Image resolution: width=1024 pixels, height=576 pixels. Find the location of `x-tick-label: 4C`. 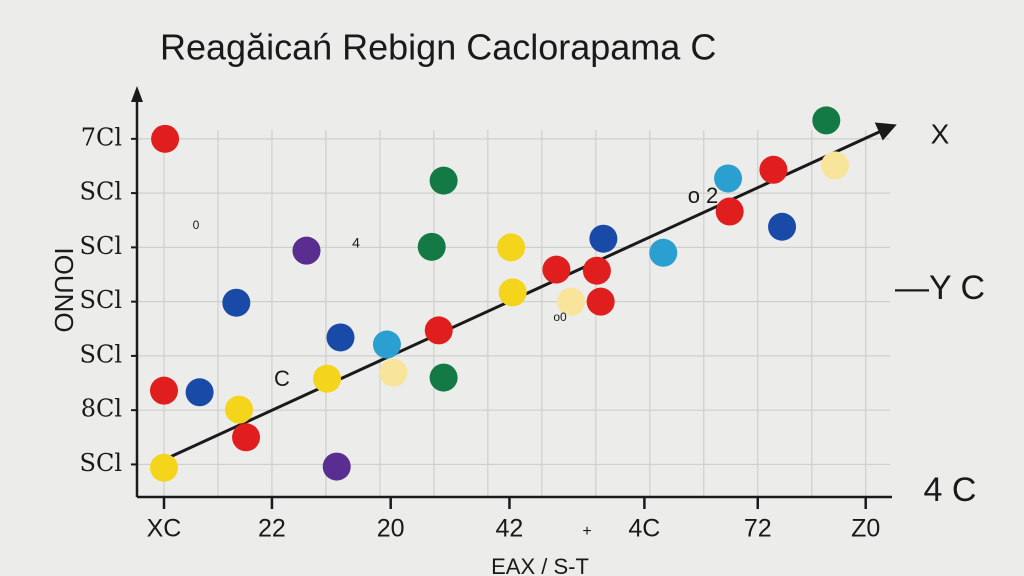

x-tick-label: 4C is located at coordinates (644, 529).